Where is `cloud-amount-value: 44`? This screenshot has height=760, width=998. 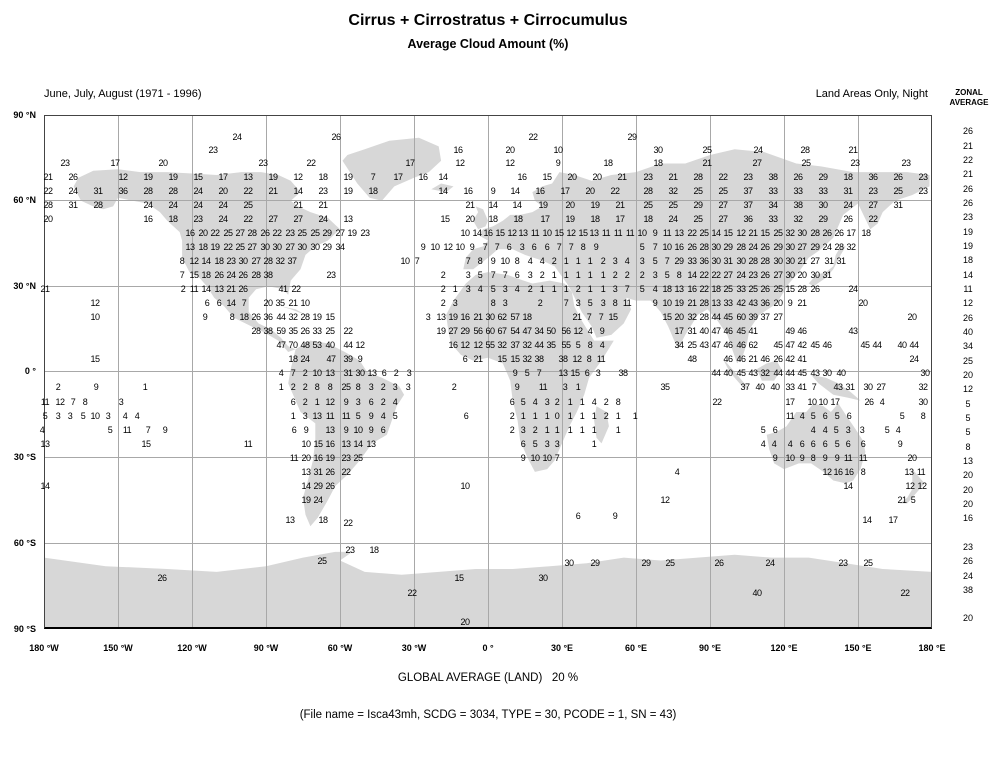
cloud-amount-value: 44 is located at coordinates (716, 317).